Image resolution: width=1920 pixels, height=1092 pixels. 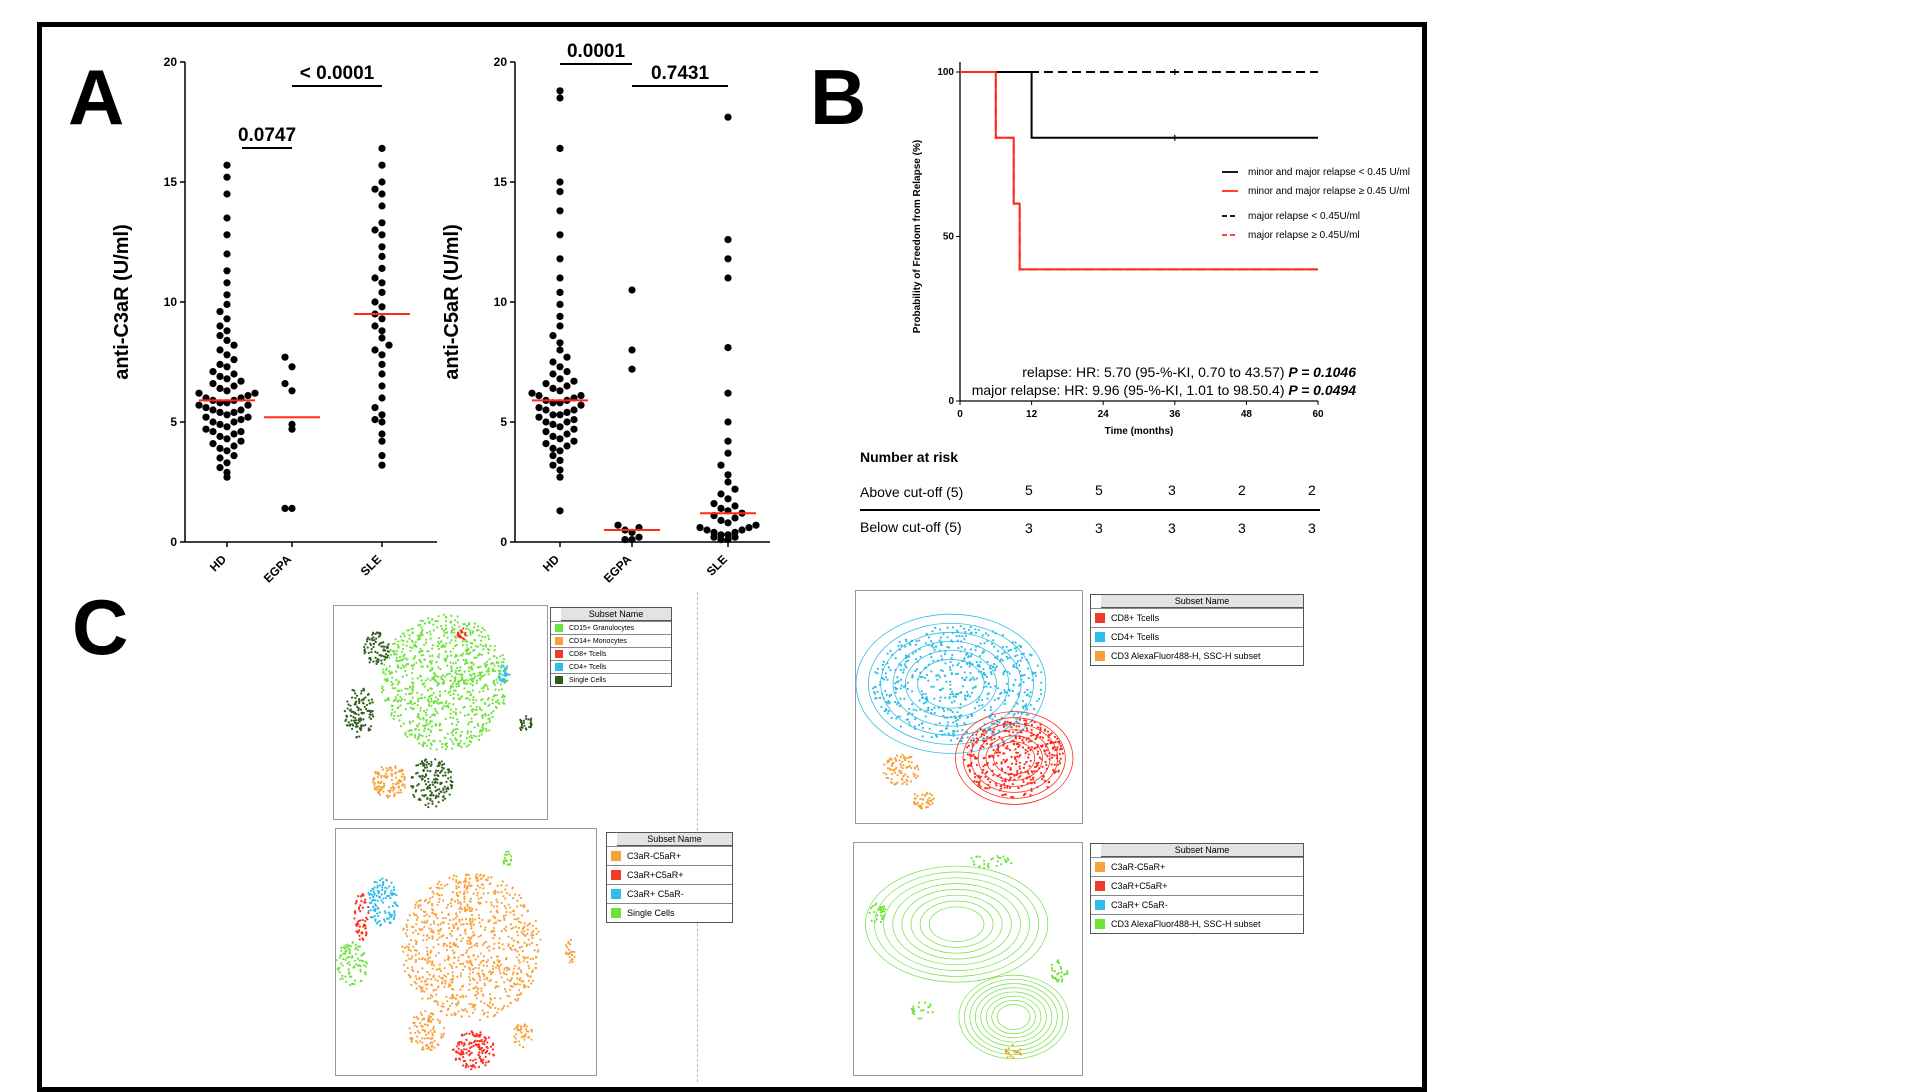 What do you see at coordinates (912, 492) in the screenshot?
I see `risk-row-above-label: Above cut-off (5)` at bounding box center [912, 492].